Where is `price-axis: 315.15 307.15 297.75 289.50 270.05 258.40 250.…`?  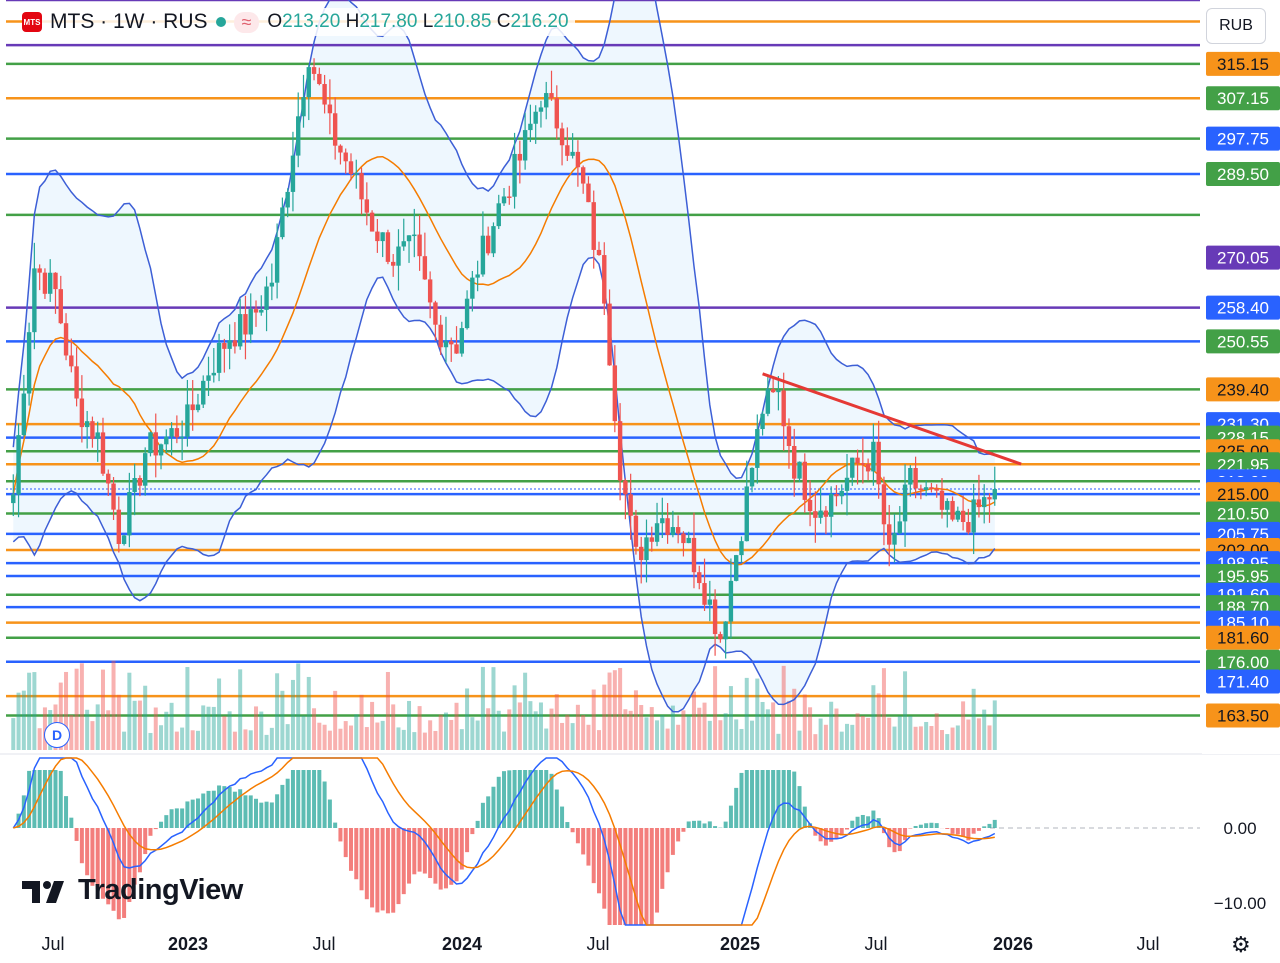
price-axis: 315.15 307.15 297.75 289.50 270.05 258.40 250.… is located at coordinates (1241, 398).